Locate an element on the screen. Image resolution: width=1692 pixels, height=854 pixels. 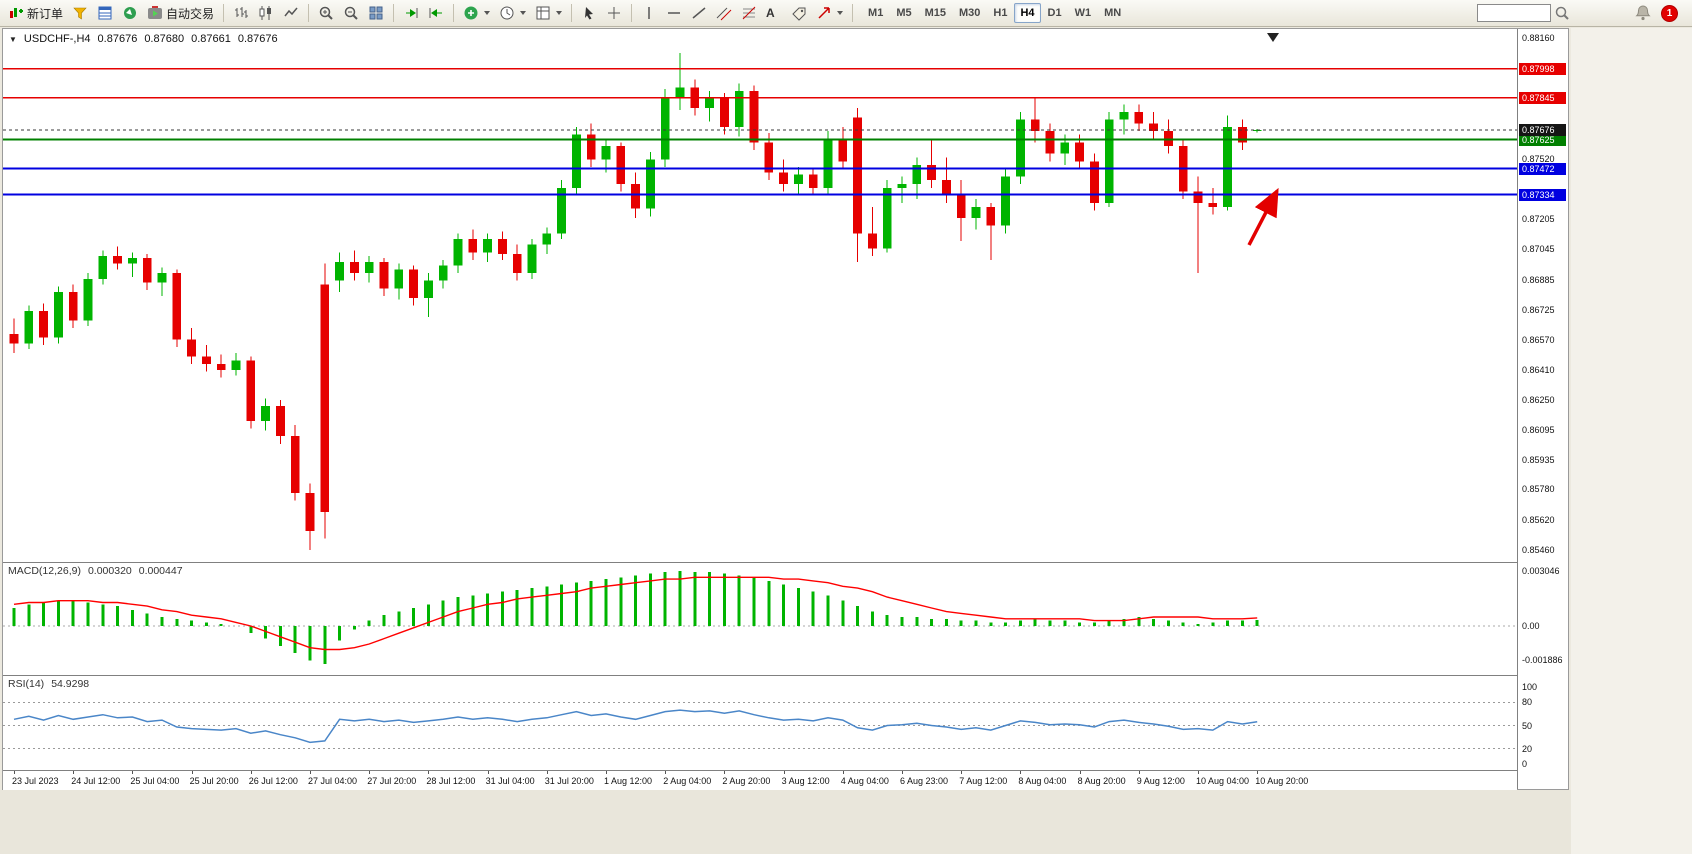
time-axis-label: 9 Aug 12:00 is located at coordinates (1160, 781).